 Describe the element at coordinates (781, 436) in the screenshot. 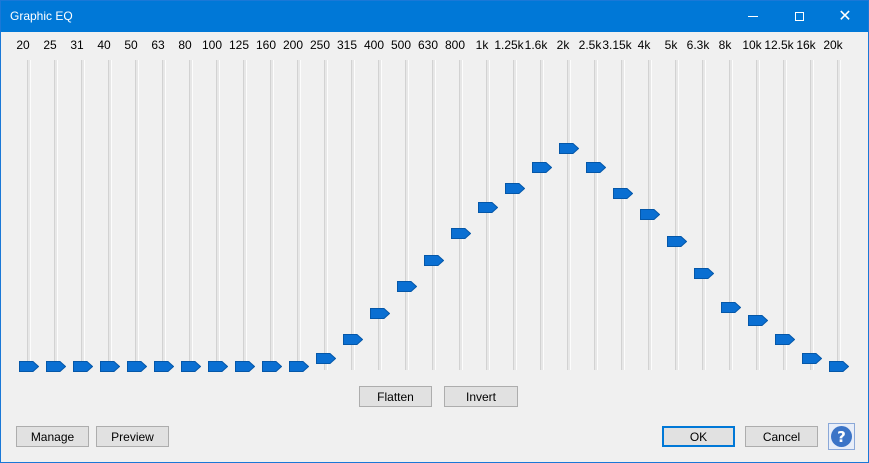

I see `cancel-button: Cancel` at that location.